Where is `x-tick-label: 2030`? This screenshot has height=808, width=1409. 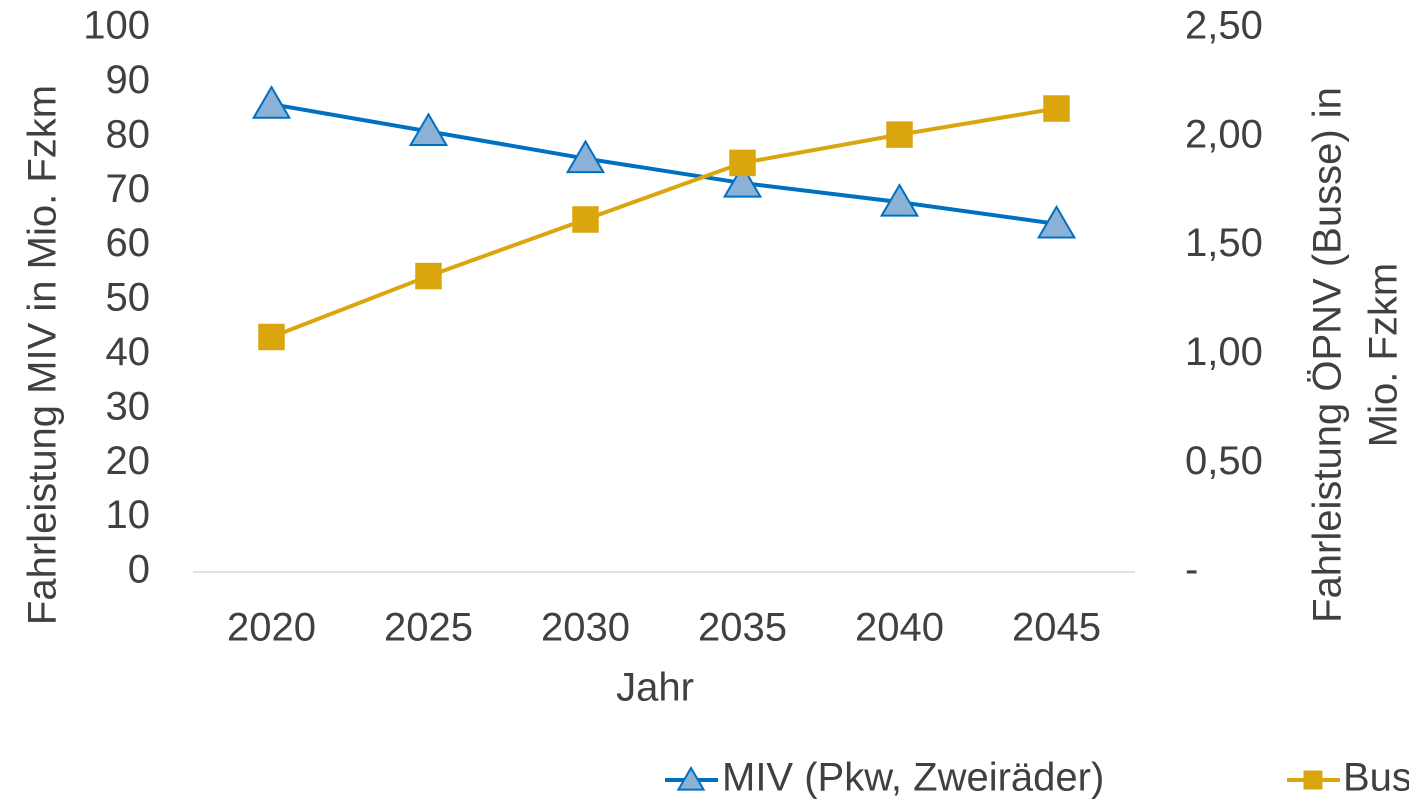 x-tick-label: 2030 is located at coordinates (585, 628).